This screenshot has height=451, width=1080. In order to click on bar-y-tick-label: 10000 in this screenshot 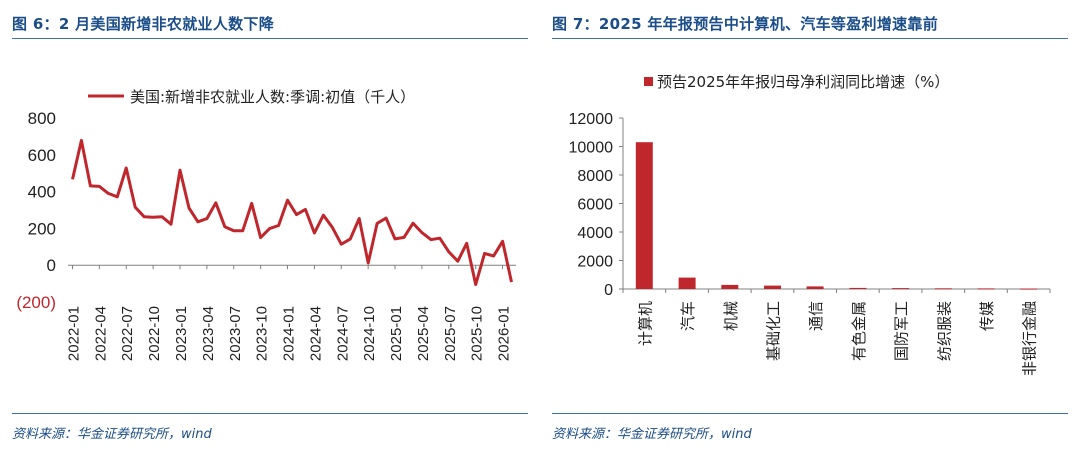, I will do `click(591, 148)`.